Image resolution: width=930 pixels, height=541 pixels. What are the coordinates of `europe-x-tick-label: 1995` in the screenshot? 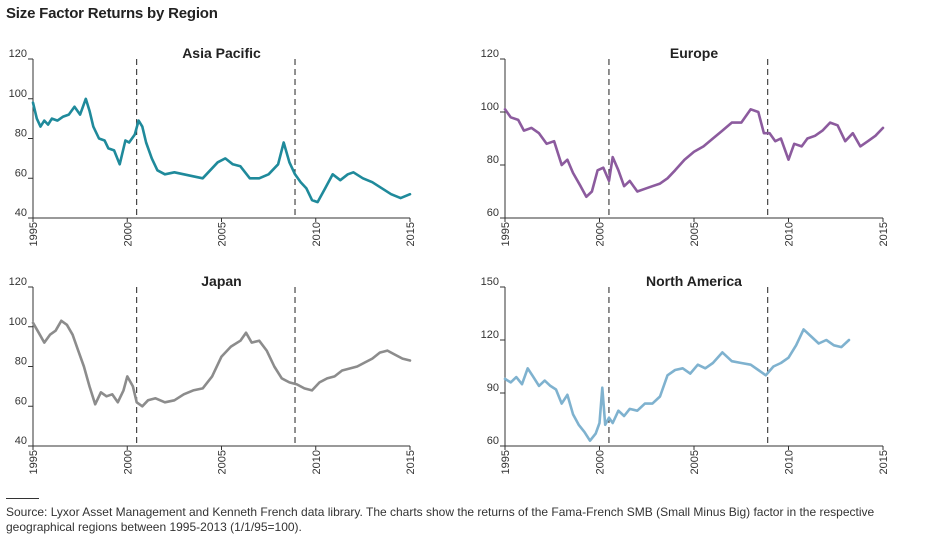 It's located at (506, 234).